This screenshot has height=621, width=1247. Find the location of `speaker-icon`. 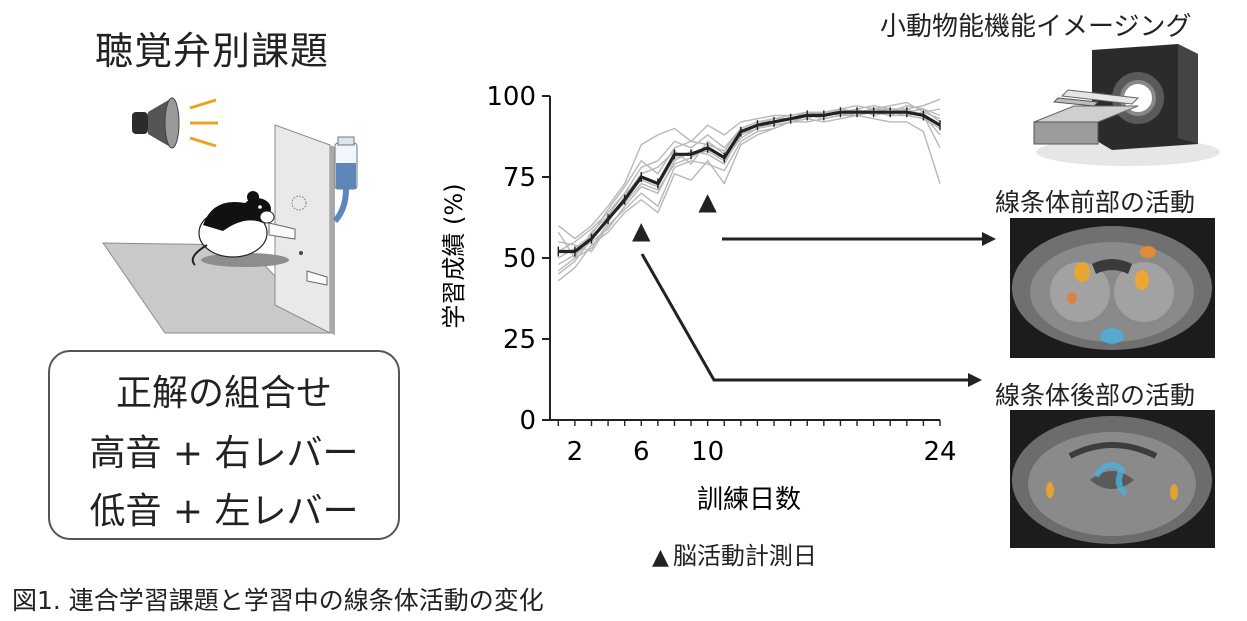

speaker-icon is located at coordinates (175, 123).